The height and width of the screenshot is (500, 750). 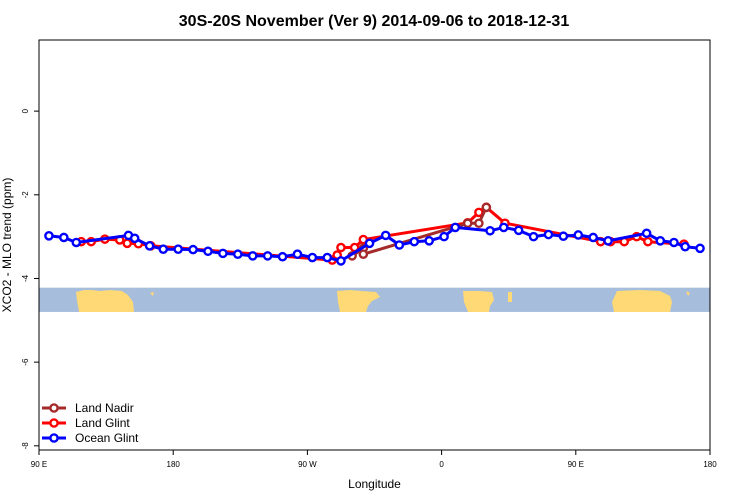 I want to click on land-ocean-band, so click(x=374, y=299).